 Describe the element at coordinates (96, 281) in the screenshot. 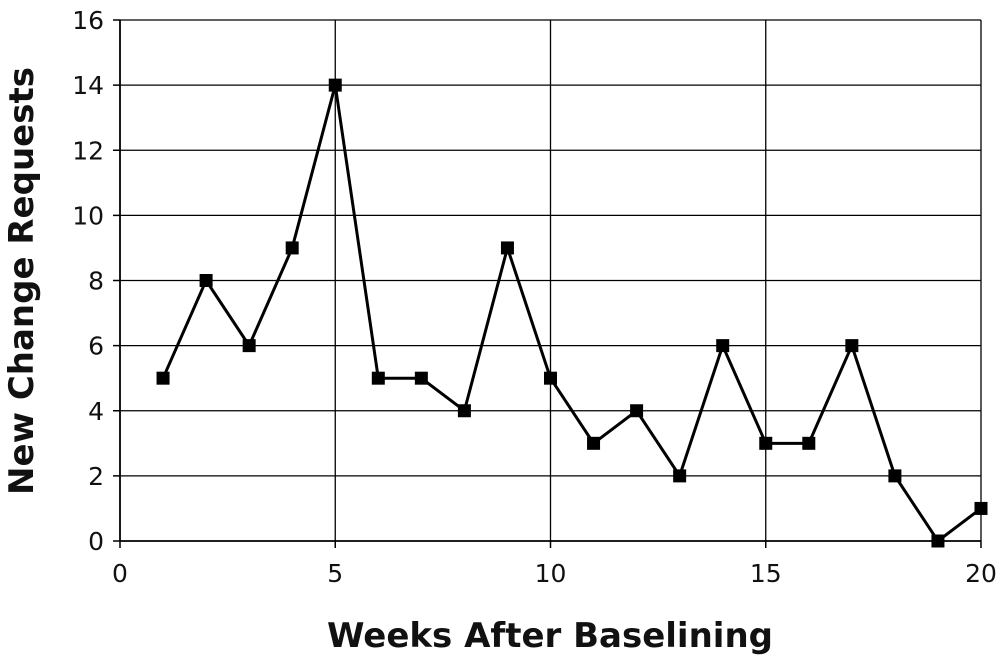

I see `y-tick-label: 8` at that location.